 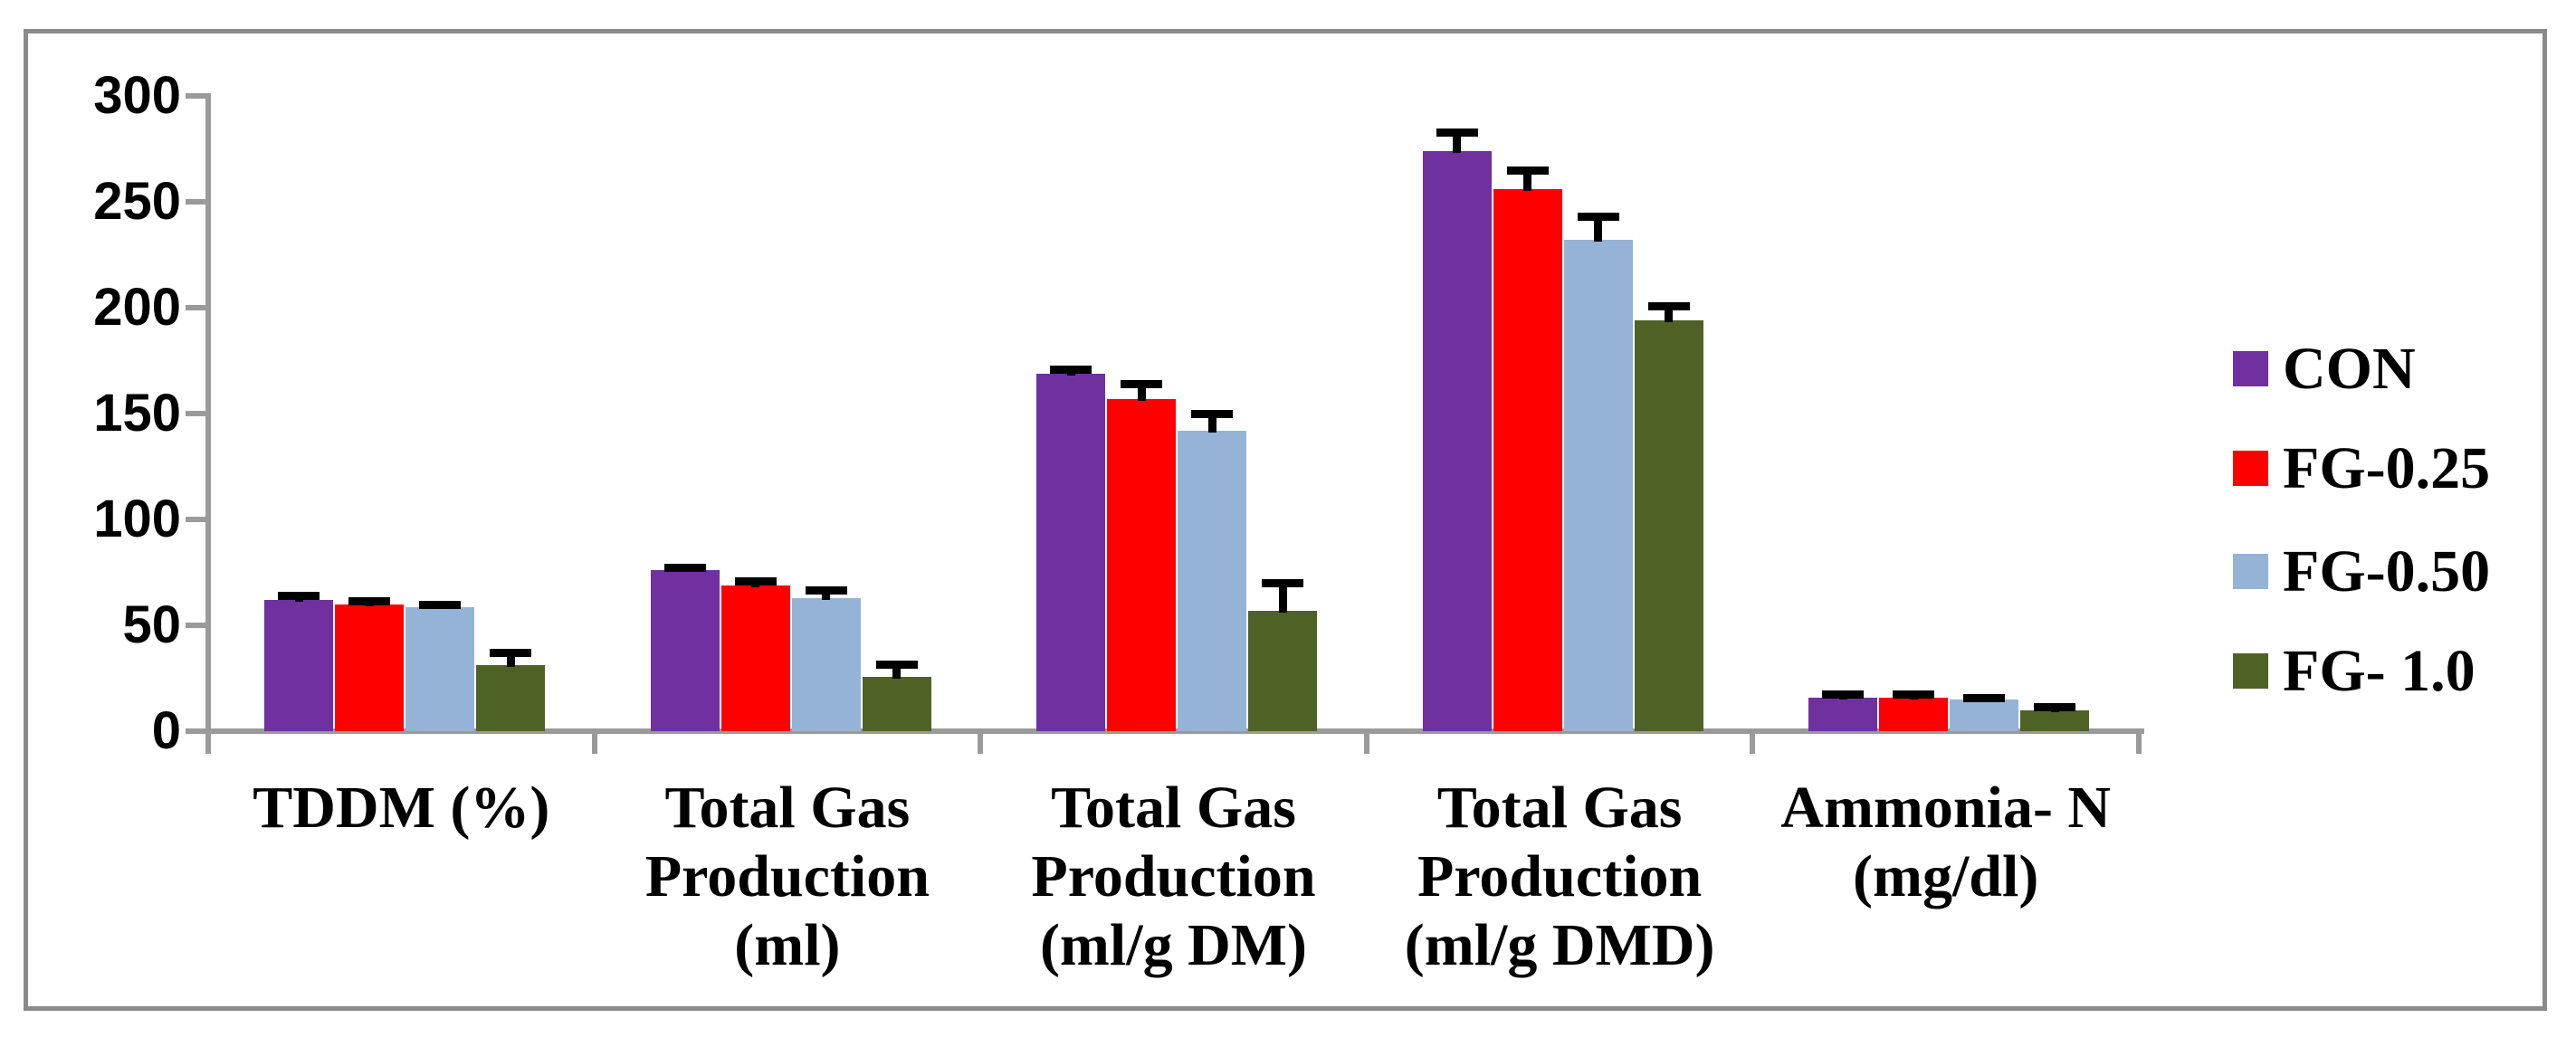 I want to click on legend-label: CON, so click(x=2349, y=369).